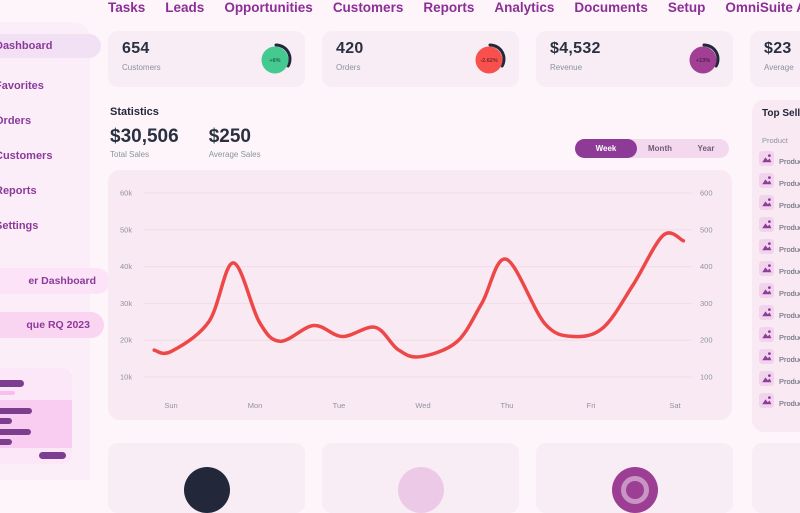 This screenshot has height=513, width=800. I want to click on total-sales: $30,506 Total Sales, so click(144, 142).